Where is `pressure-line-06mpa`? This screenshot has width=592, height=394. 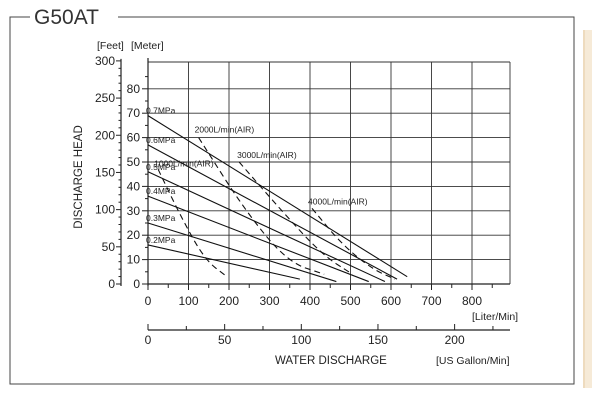
pressure-line-06mpa is located at coordinates (272, 212).